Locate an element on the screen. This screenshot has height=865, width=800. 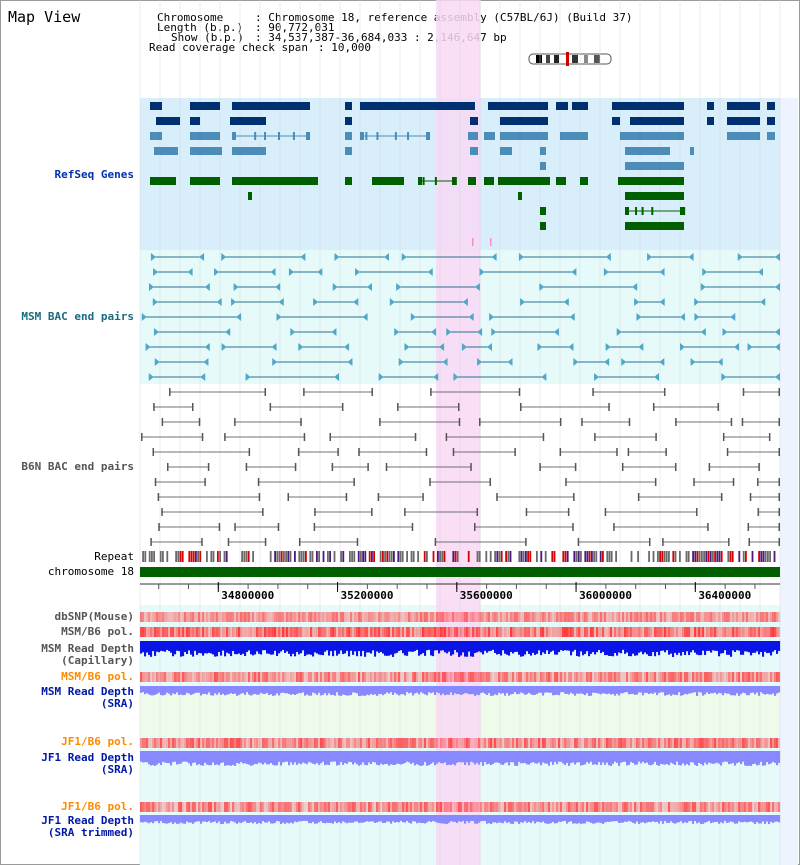
track-label-jf1-b6-pol-1: JF1/B6 pol. is located at coordinates (97, 741).